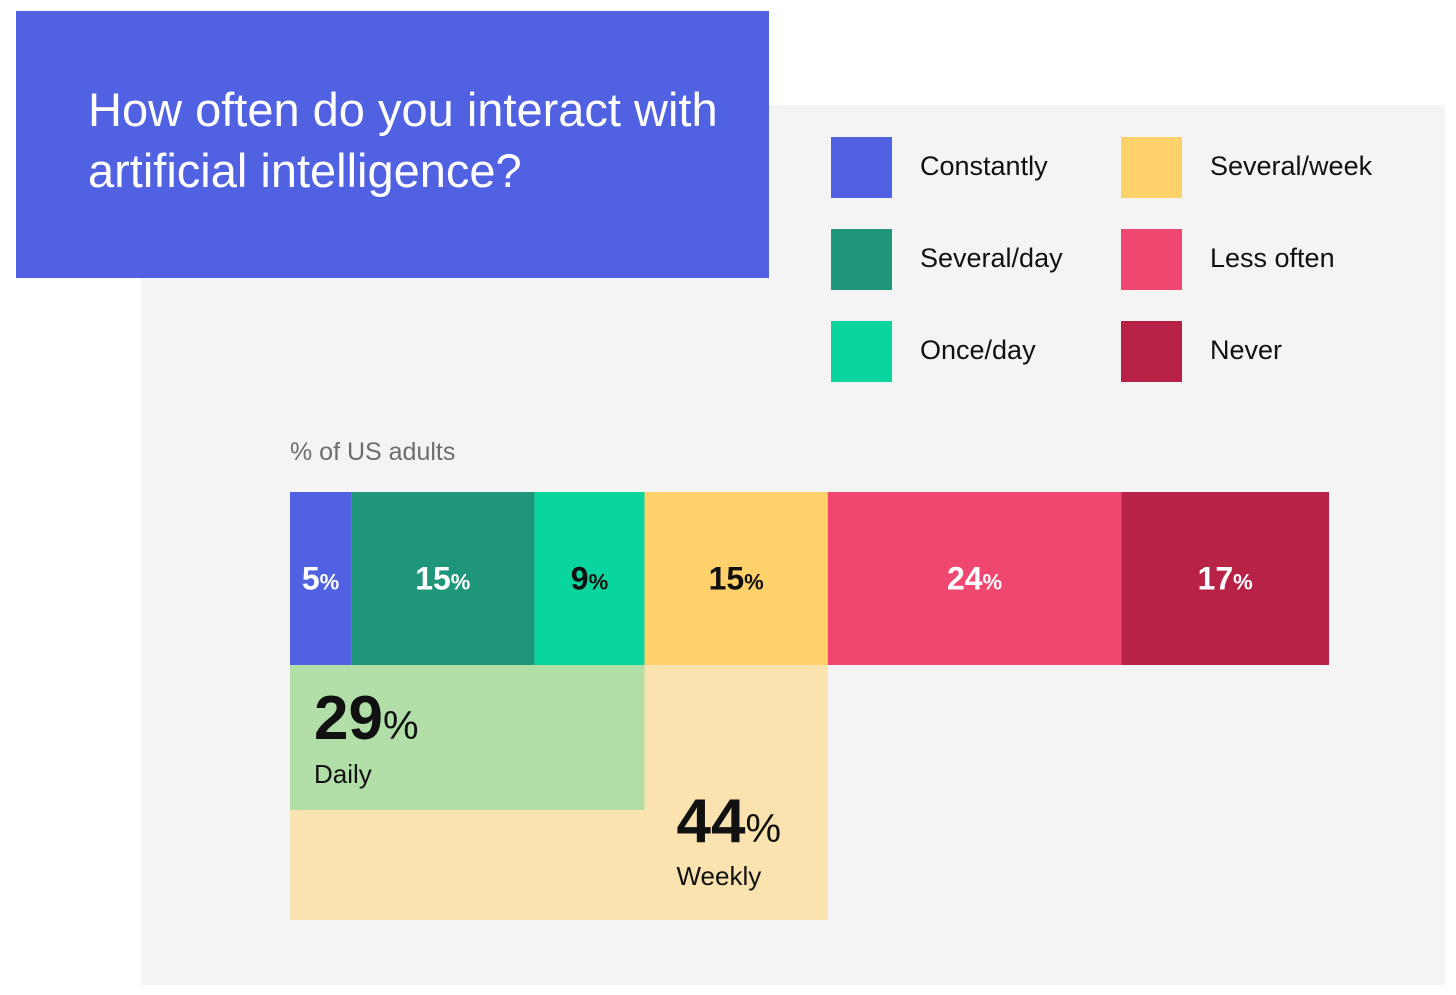 Image resolution: width=1456 pixels, height=995 pixels. I want to click on group-label-weekly: Weekly, so click(718, 876).